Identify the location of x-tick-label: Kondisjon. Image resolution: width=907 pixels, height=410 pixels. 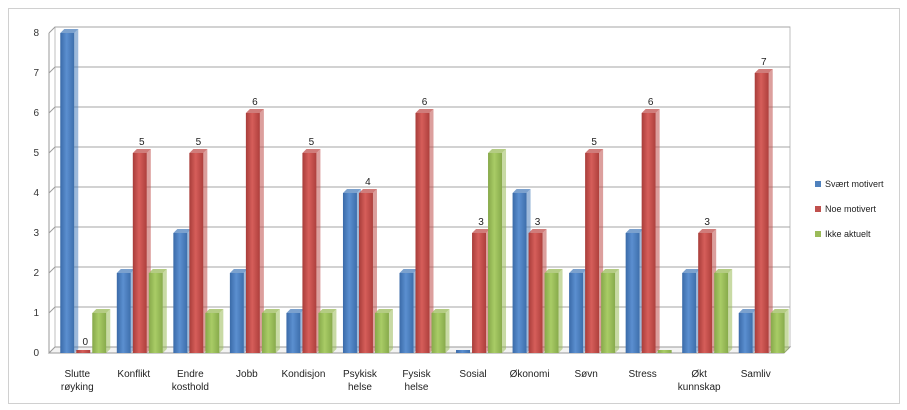
(303, 374).